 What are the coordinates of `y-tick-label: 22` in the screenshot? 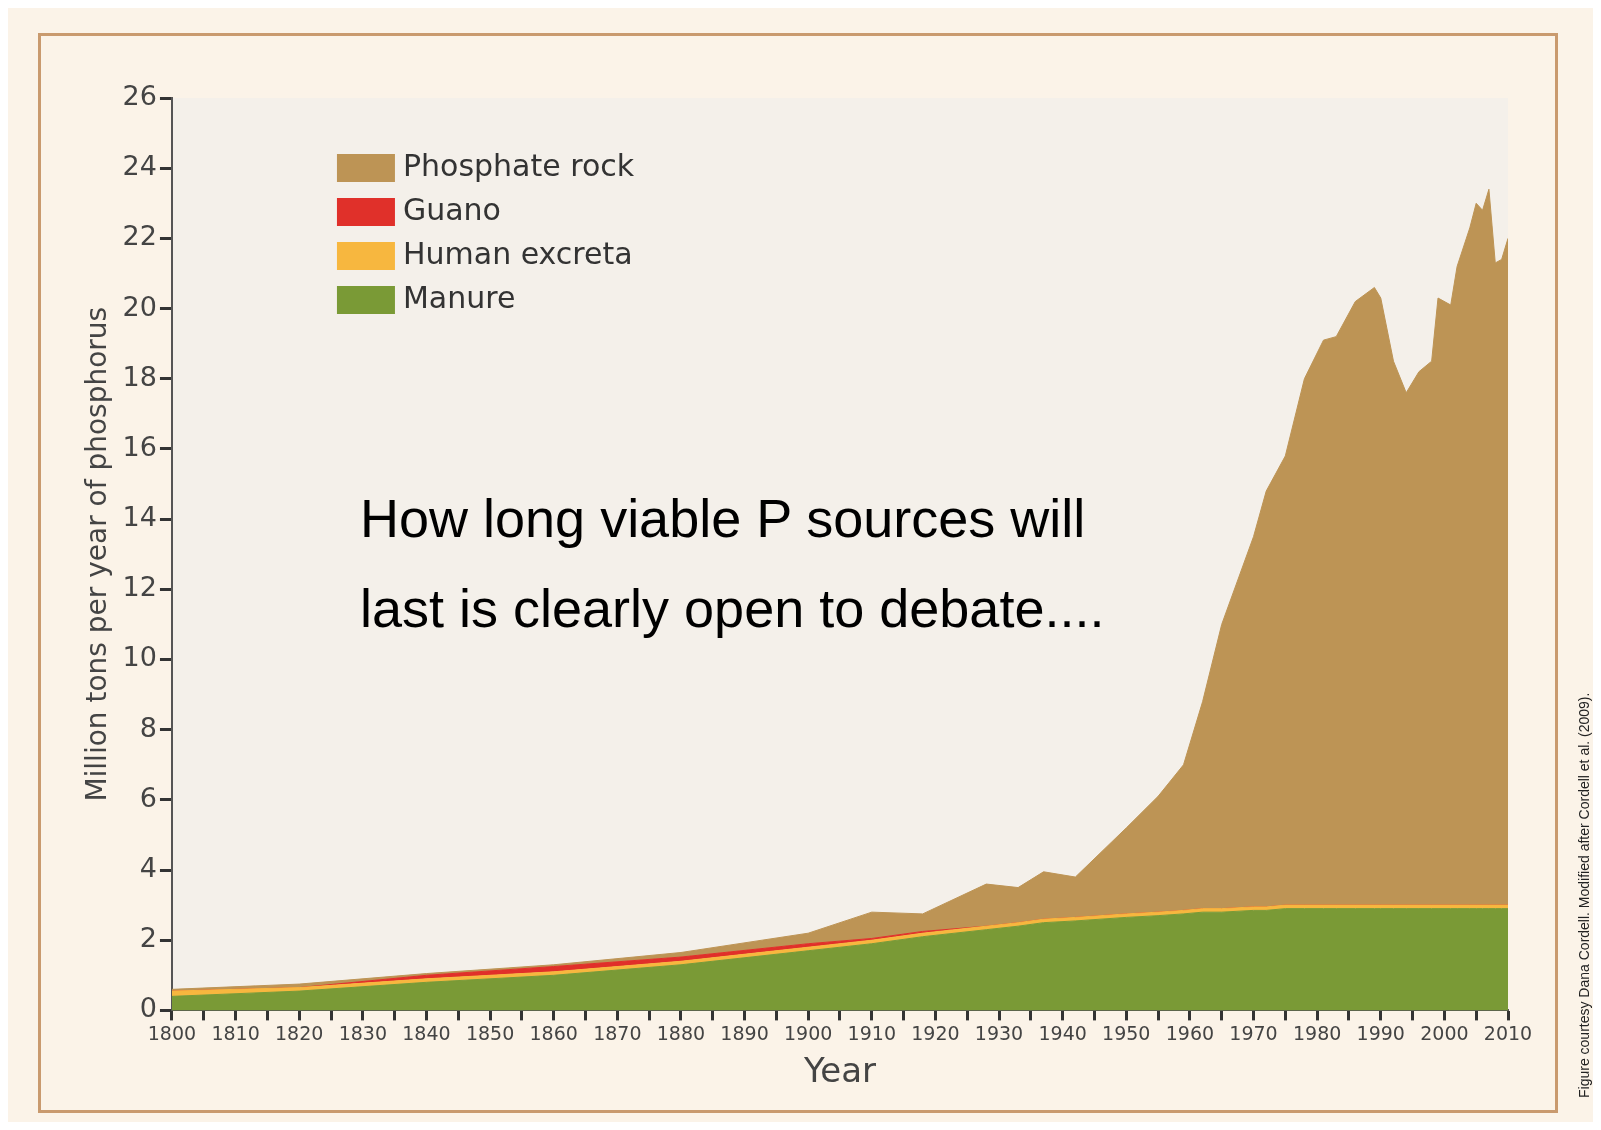 It's located at (139, 236).